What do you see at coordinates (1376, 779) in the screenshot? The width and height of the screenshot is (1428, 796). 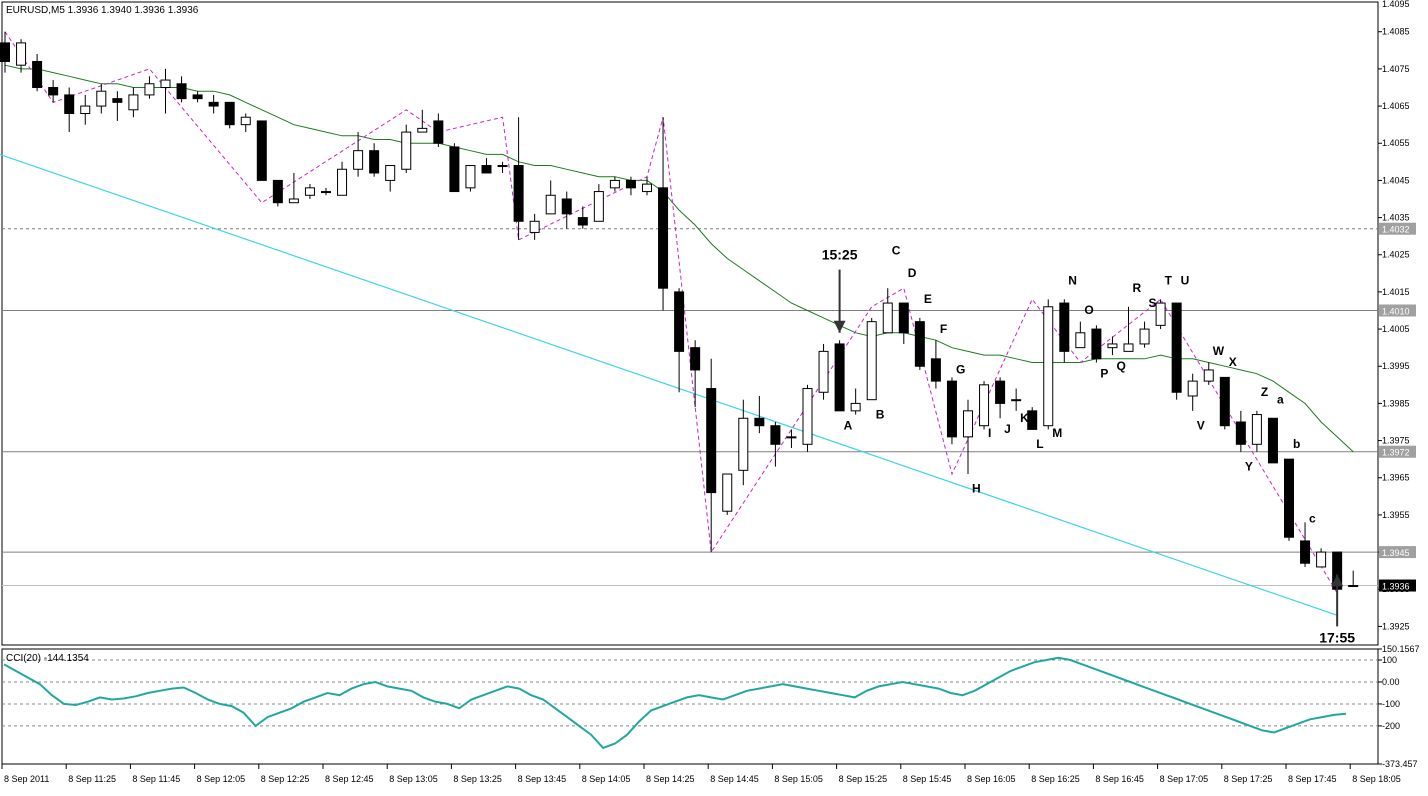 I see `time-tick-label: 8 Sep 18:05` at bounding box center [1376, 779].